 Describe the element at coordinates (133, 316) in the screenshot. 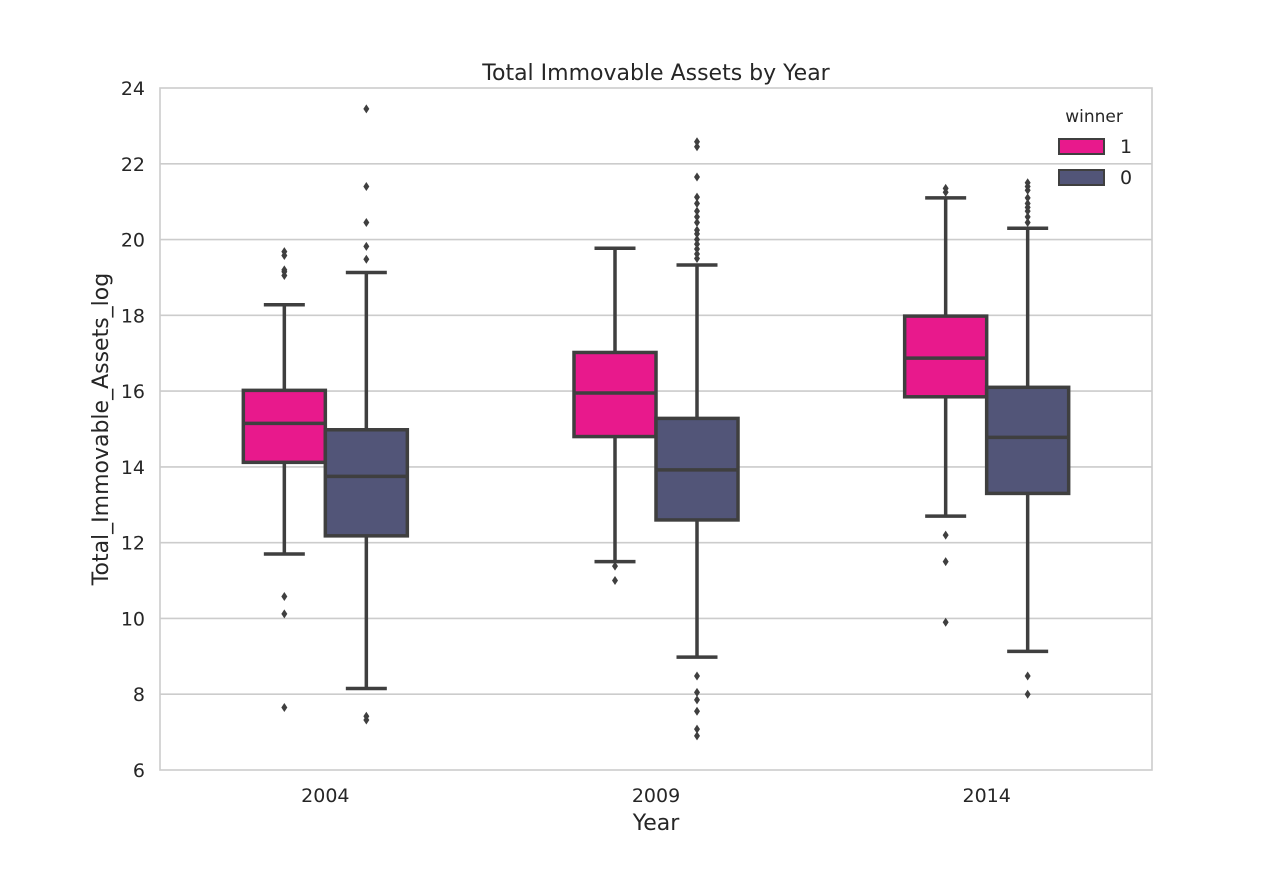

I see `y-tick-label: 18` at that location.